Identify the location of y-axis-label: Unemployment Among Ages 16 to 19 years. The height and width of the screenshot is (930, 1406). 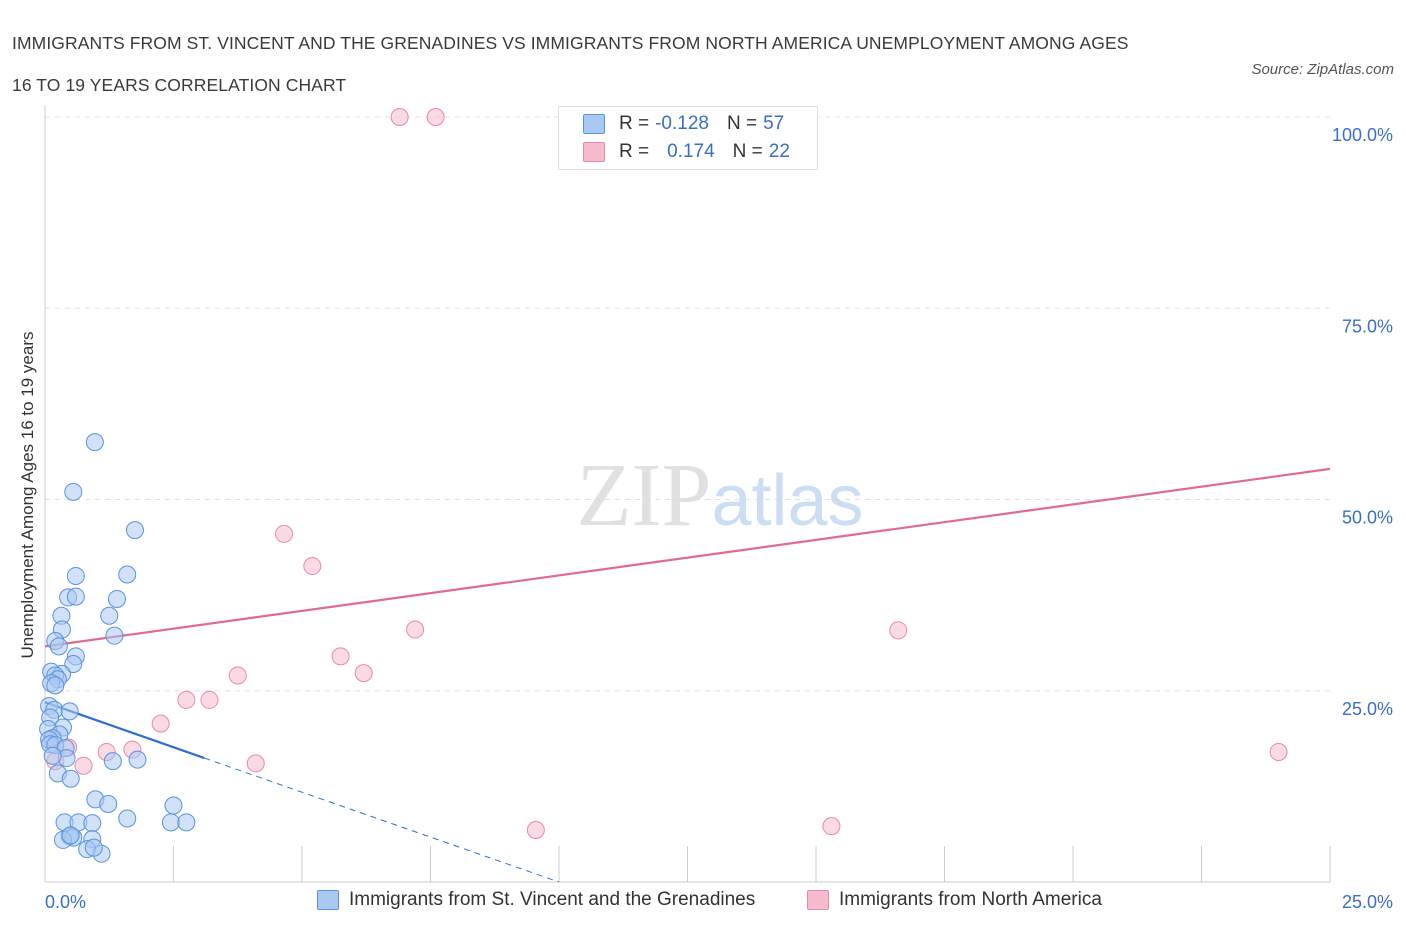
(27, 495).